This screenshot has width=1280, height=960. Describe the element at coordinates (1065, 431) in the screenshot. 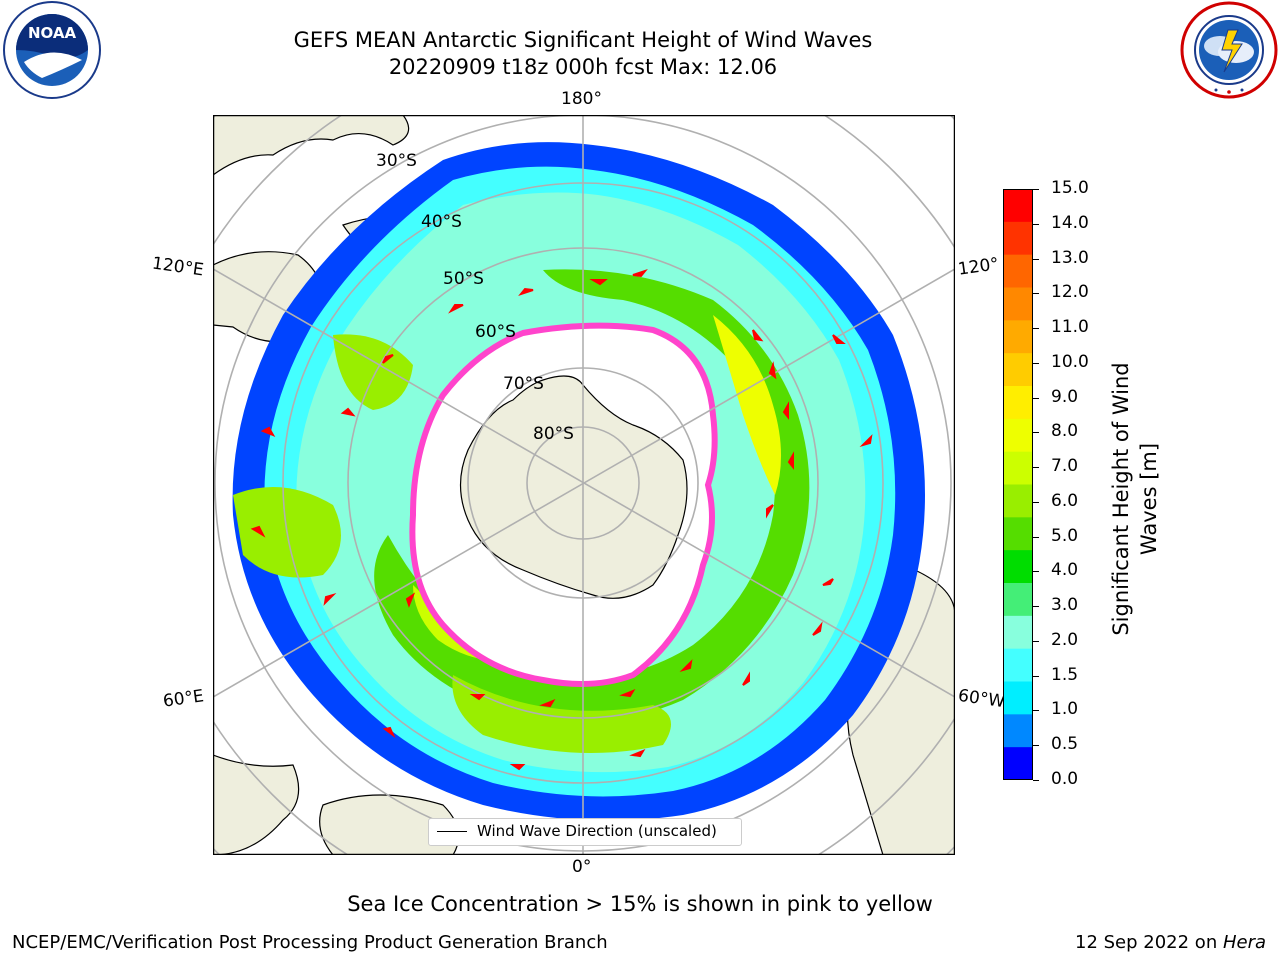

I see `colorbar-tick-label: 8.0` at that location.